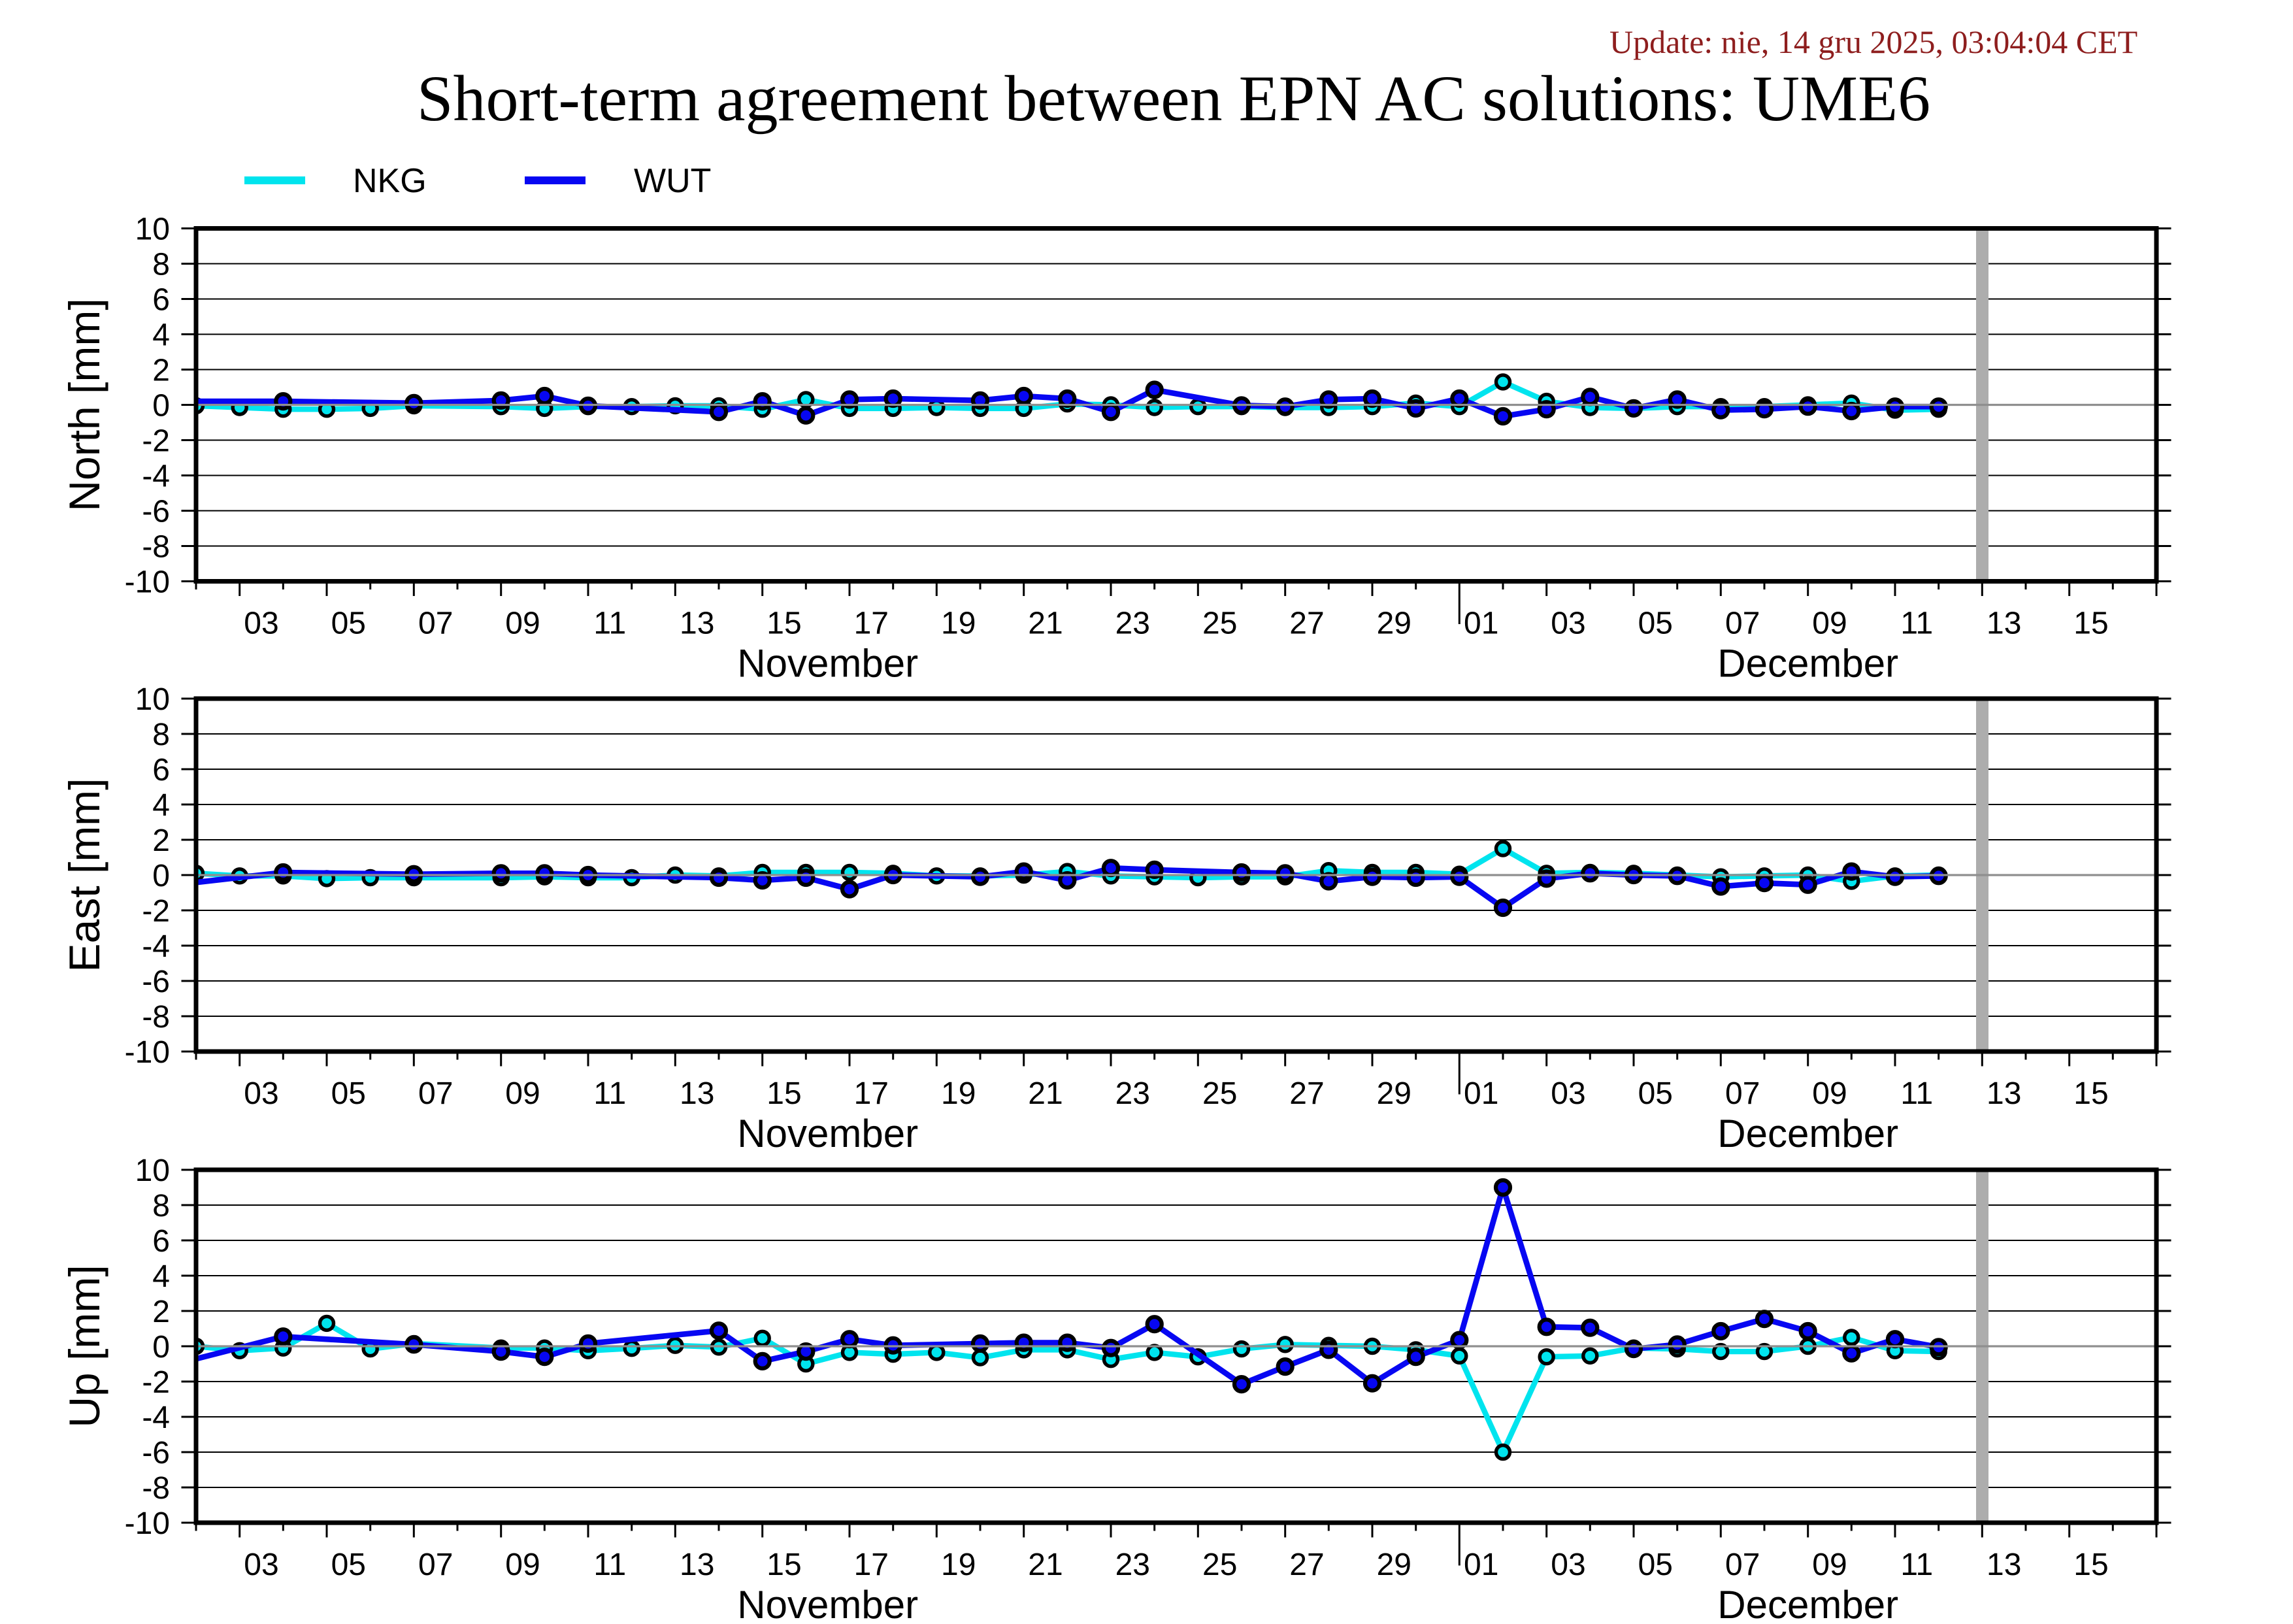 The height and width of the screenshot is (1624, 2293). What do you see at coordinates (84, 875) in the screenshot?
I see `svg-text: East [mm]` at bounding box center [84, 875].